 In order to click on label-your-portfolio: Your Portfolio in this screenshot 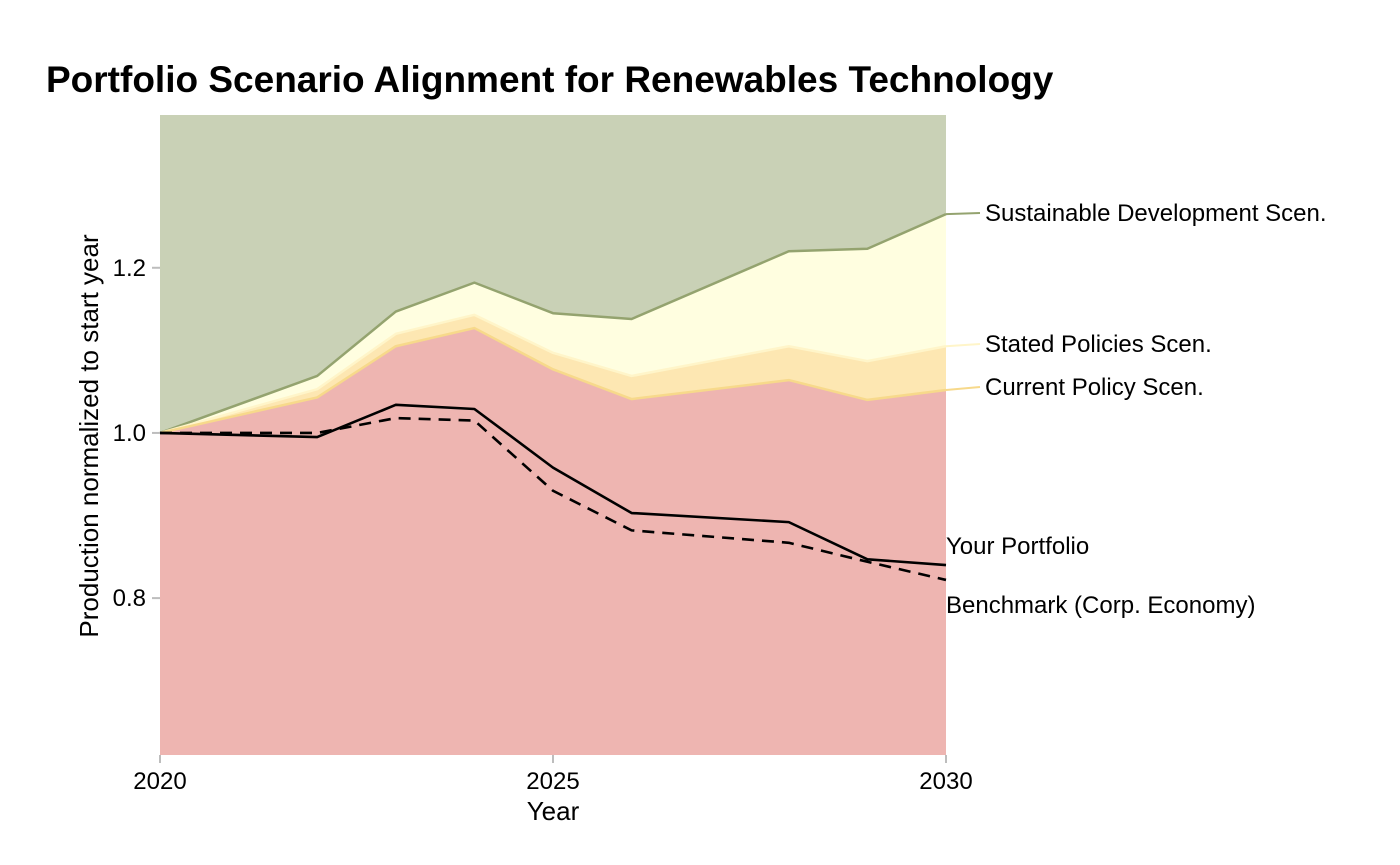, I will do `click(1017, 546)`.